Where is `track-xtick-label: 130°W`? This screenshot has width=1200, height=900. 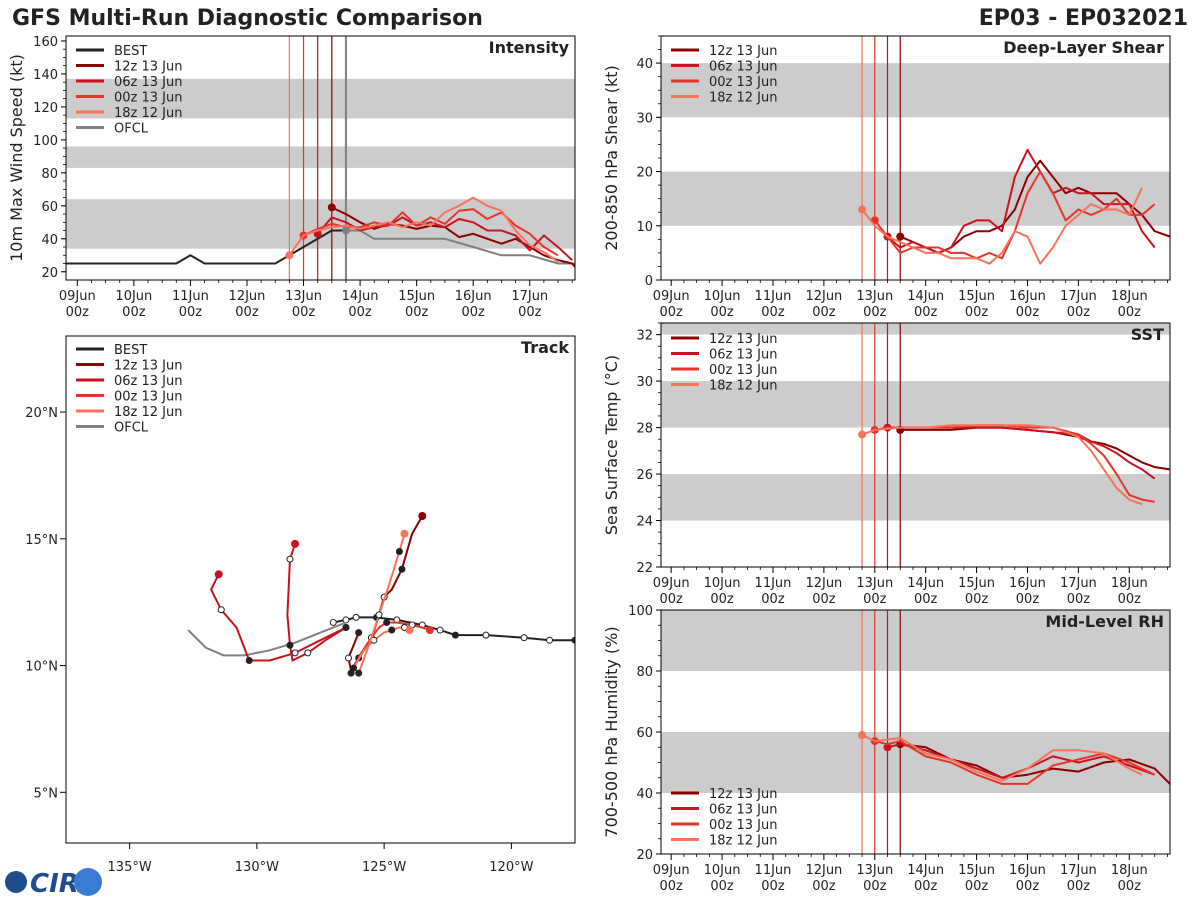 track-xtick-label: 130°W is located at coordinates (257, 867).